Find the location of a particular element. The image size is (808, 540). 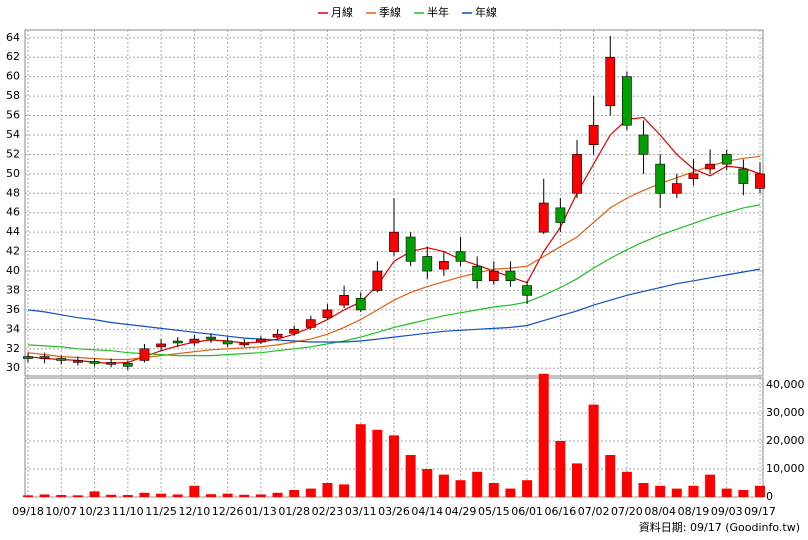

x-tick-label: 10/23 is located at coordinates (95, 511).